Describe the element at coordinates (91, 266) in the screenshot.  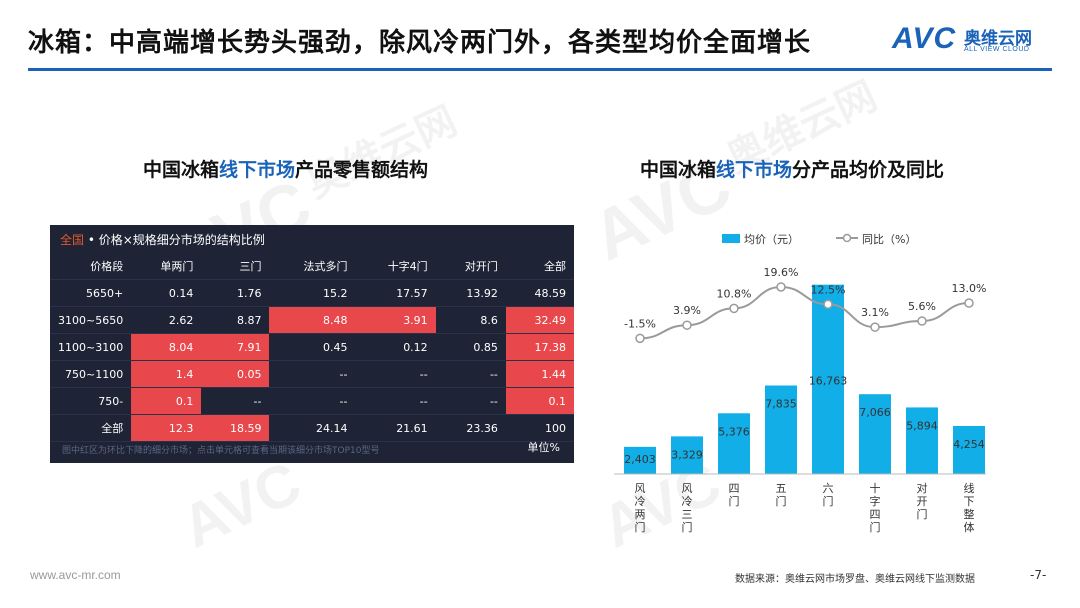
I see `column-header: 价格段` at that location.